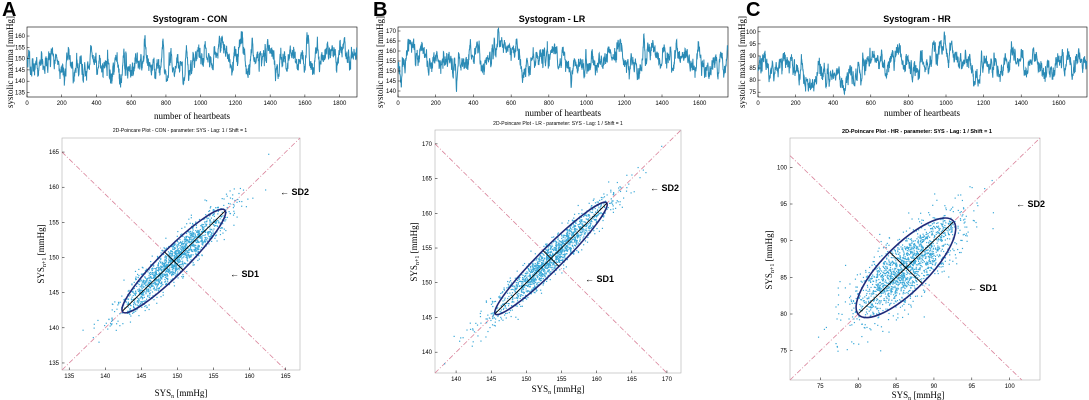 This screenshot has height=400, width=1089. What do you see at coordinates (391, 72) in the screenshot?
I see `systogram-b-ytick-label-2: 150` at bounding box center [391, 72].